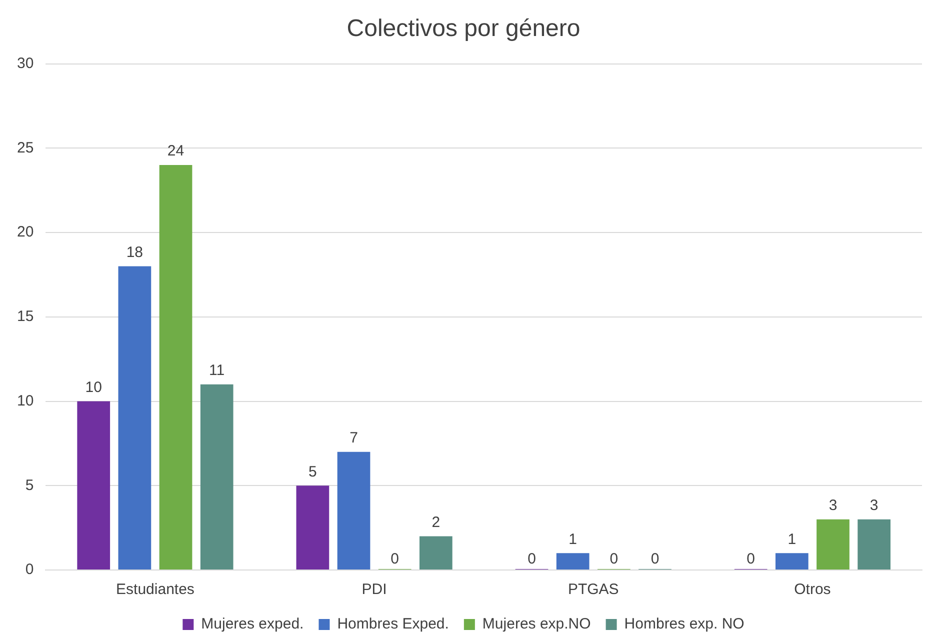 The height and width of the screenshot is (642, 947). What do you see at coordinates (29, 569) in the screenshot?
I see `y-tick-label: 0` at bounding box center [29, 569].